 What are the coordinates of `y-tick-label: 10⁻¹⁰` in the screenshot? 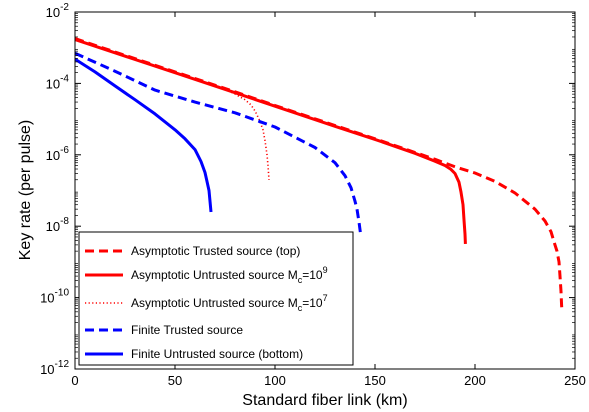 It's located at (54, 297).